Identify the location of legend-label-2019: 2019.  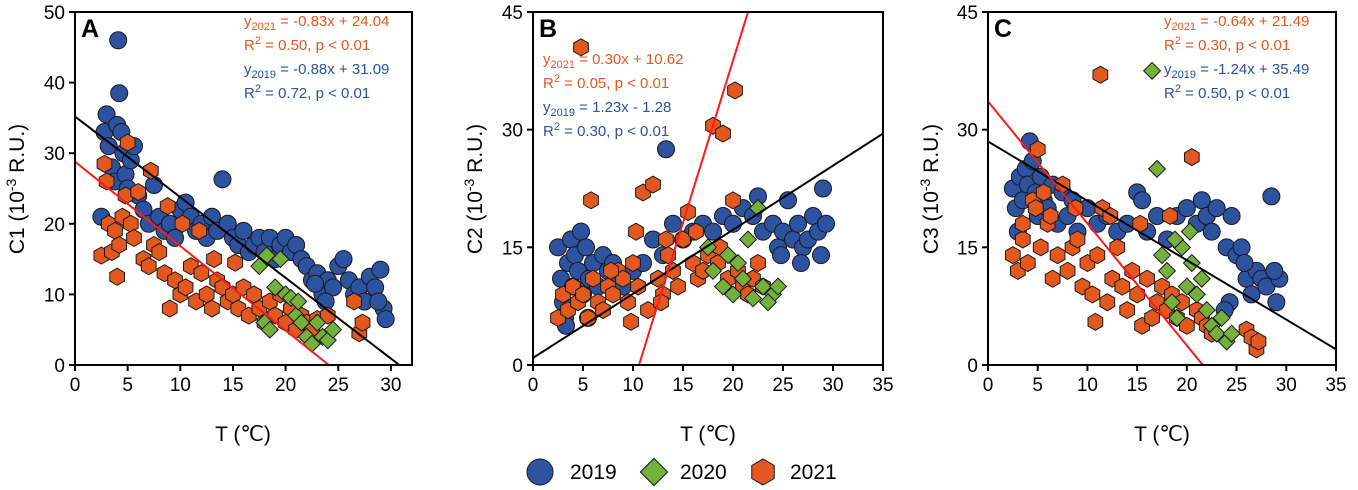
(593, 472).